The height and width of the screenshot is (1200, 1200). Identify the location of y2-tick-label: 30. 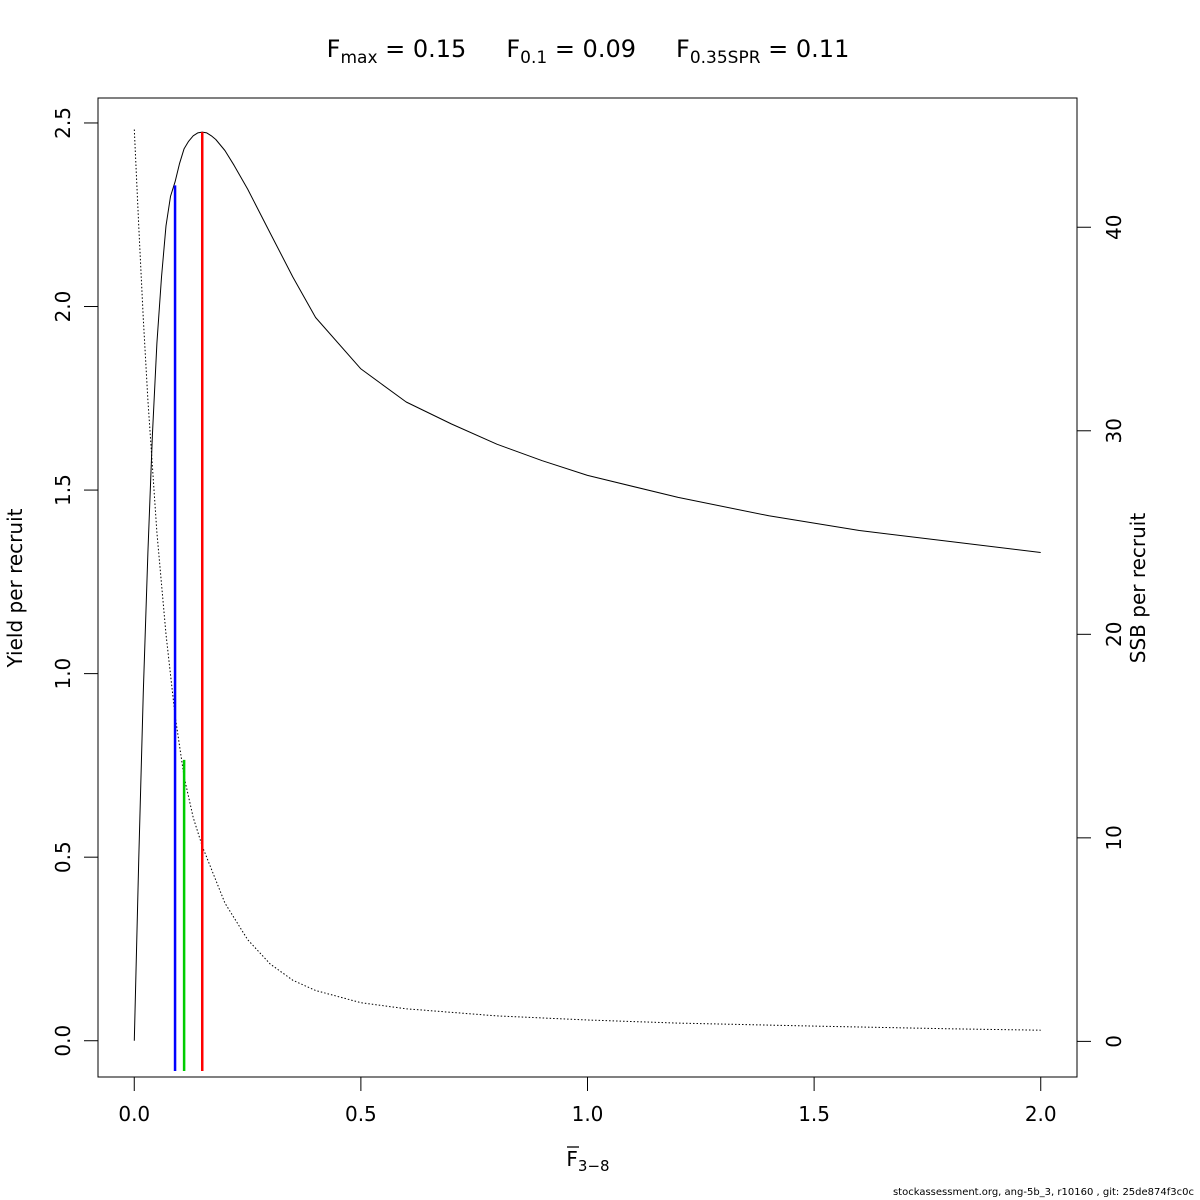
(1114, 430).